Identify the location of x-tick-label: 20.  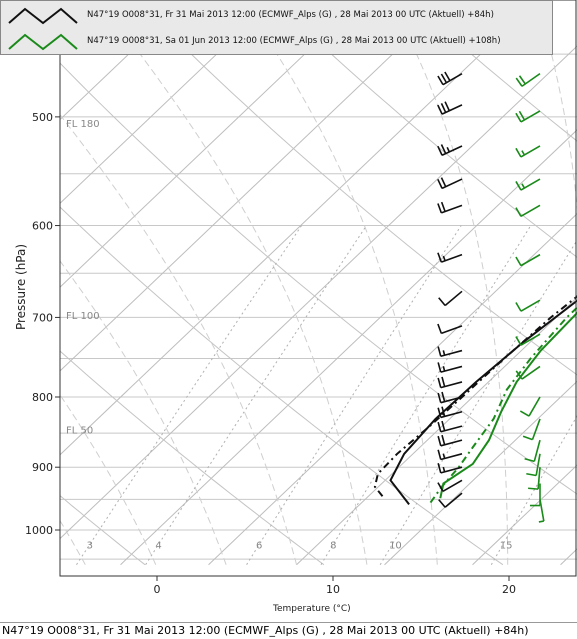
(509, 589).